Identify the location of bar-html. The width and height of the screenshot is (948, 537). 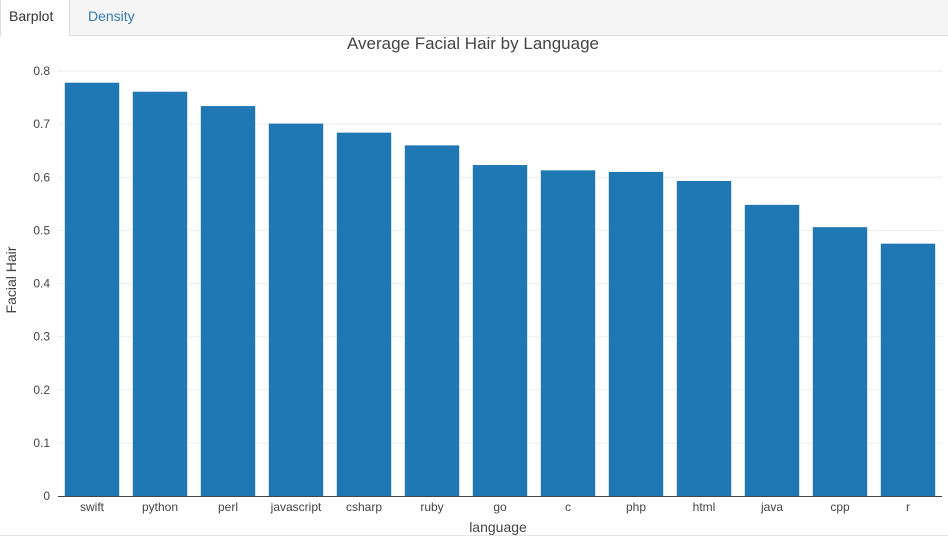
(704, 338).